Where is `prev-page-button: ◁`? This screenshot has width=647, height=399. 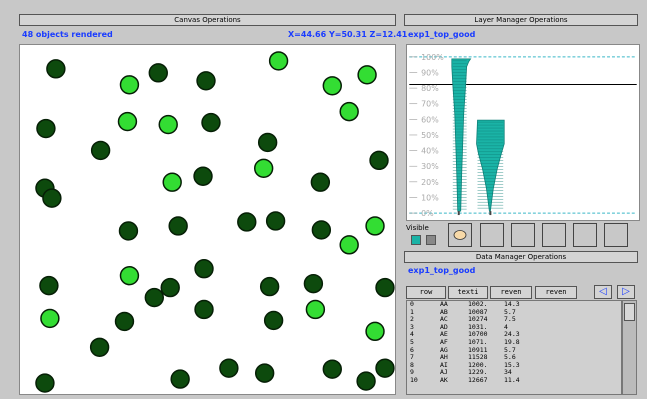
prev-page-button: ◁ is located at coordinates (603, 292).